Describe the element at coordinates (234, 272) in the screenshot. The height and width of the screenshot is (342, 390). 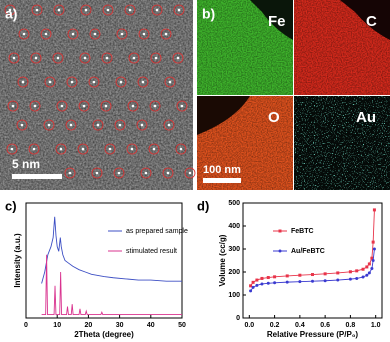
I see `y-tick-label: 200` at that location.